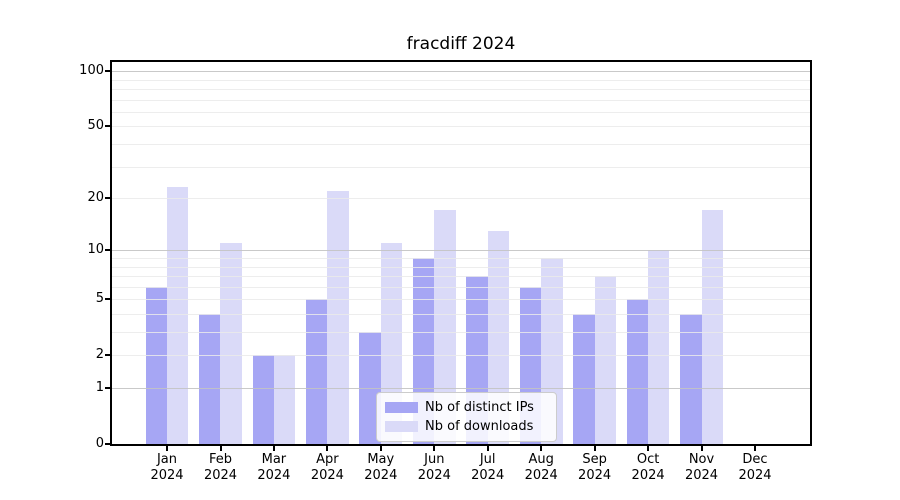 This screenshot has width=900, height=500. I want to click on y-tick-label: 0, so click(99, 443).